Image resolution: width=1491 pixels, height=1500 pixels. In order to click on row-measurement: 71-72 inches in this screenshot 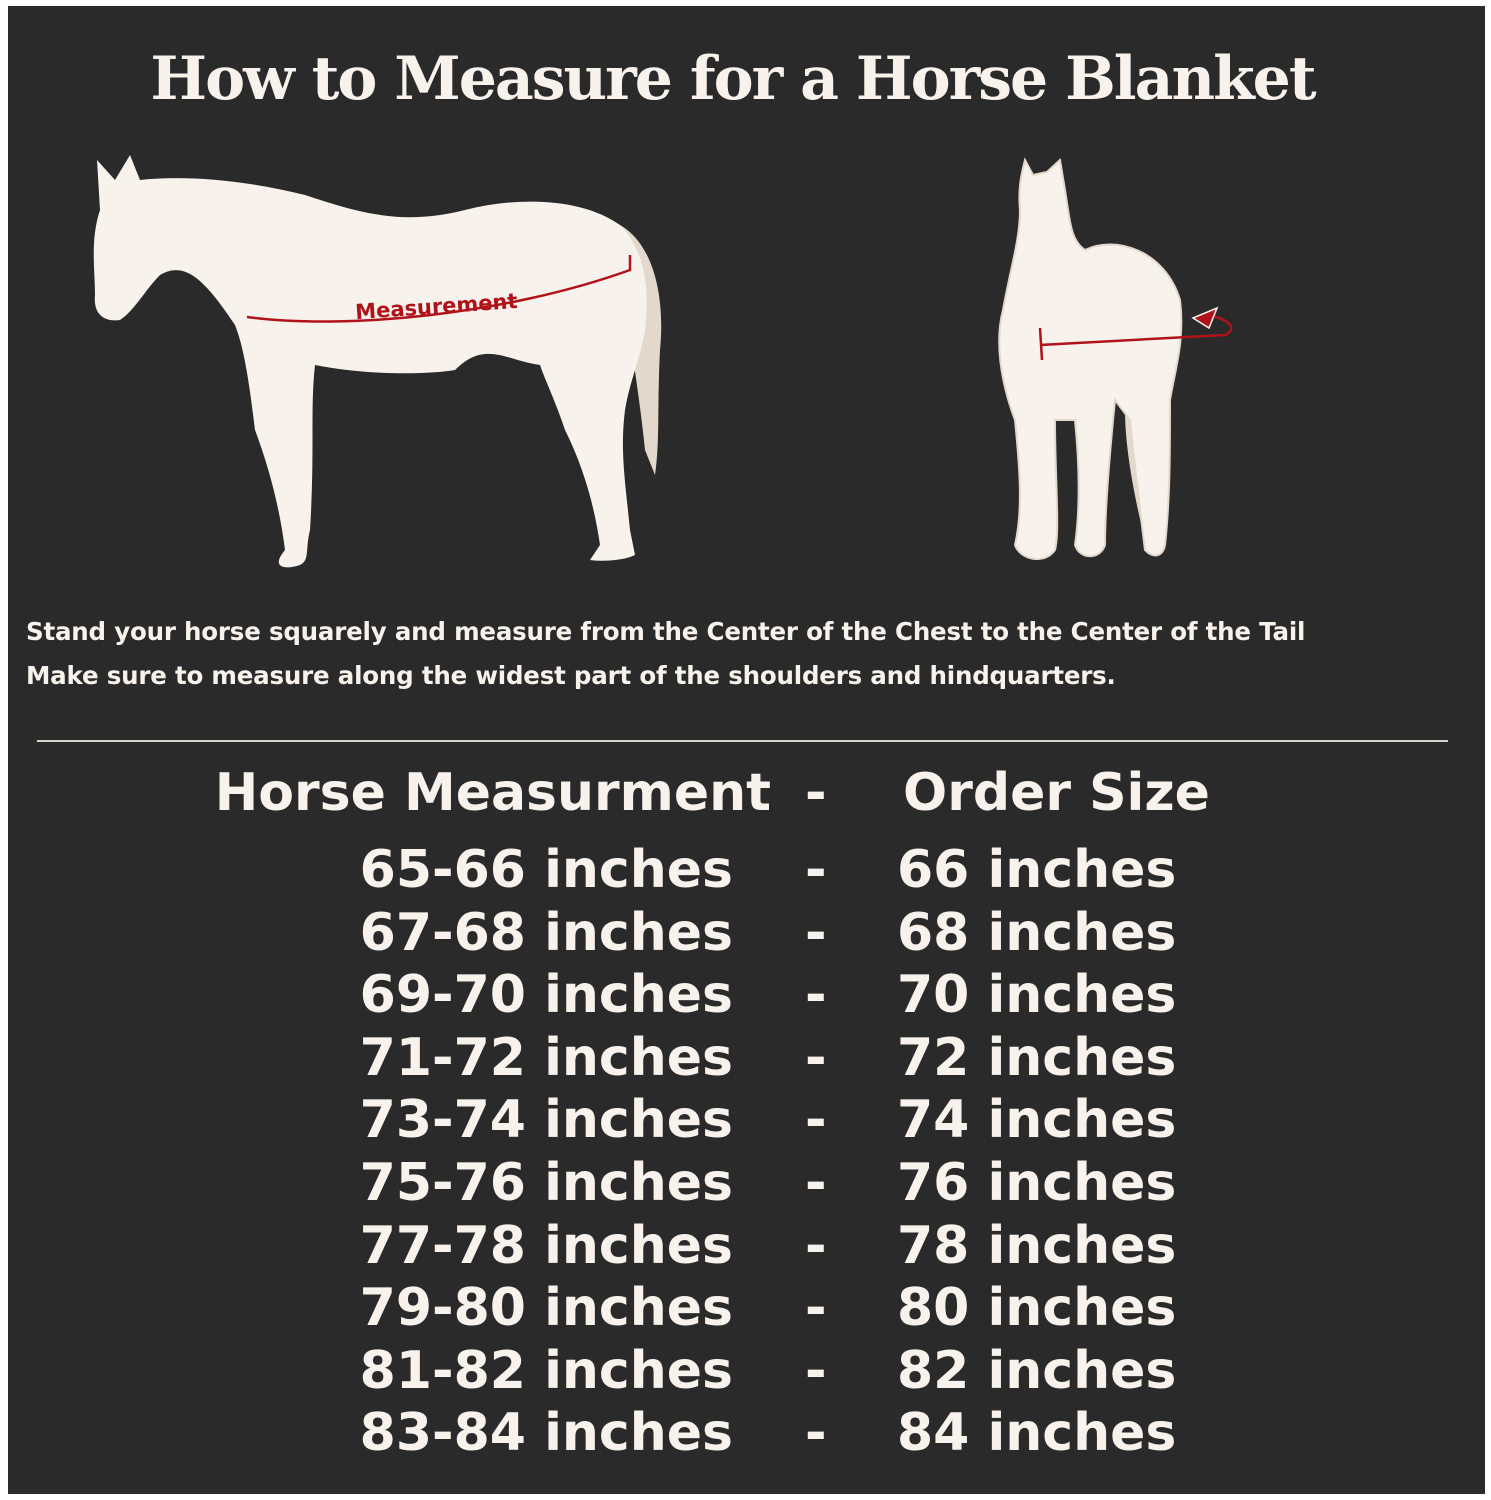, I will do `click(546, 1057)`.